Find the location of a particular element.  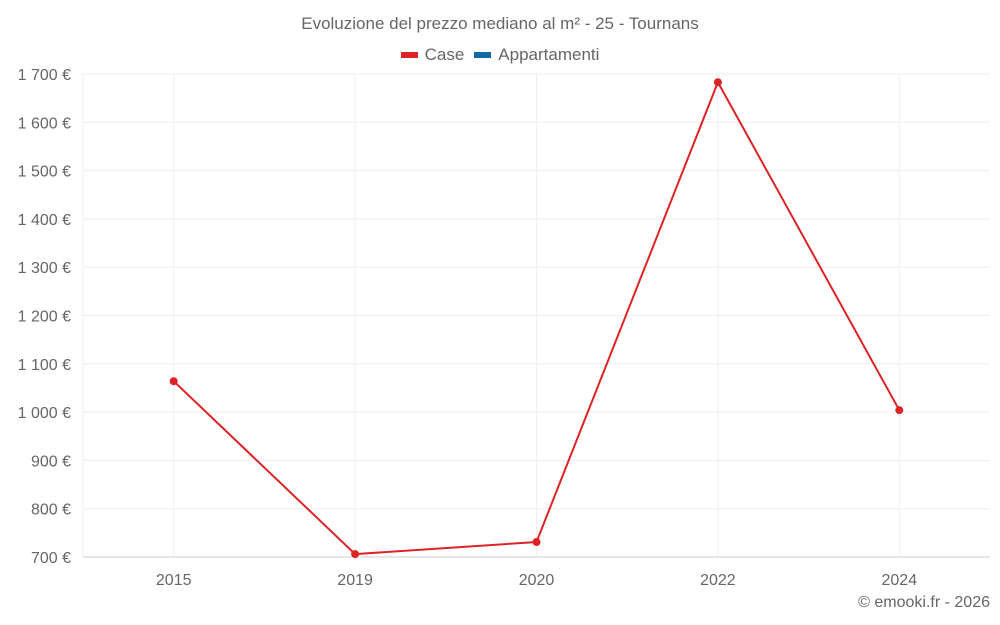

y-tick-label: 1 400 € is located at coordinates (44, 220).